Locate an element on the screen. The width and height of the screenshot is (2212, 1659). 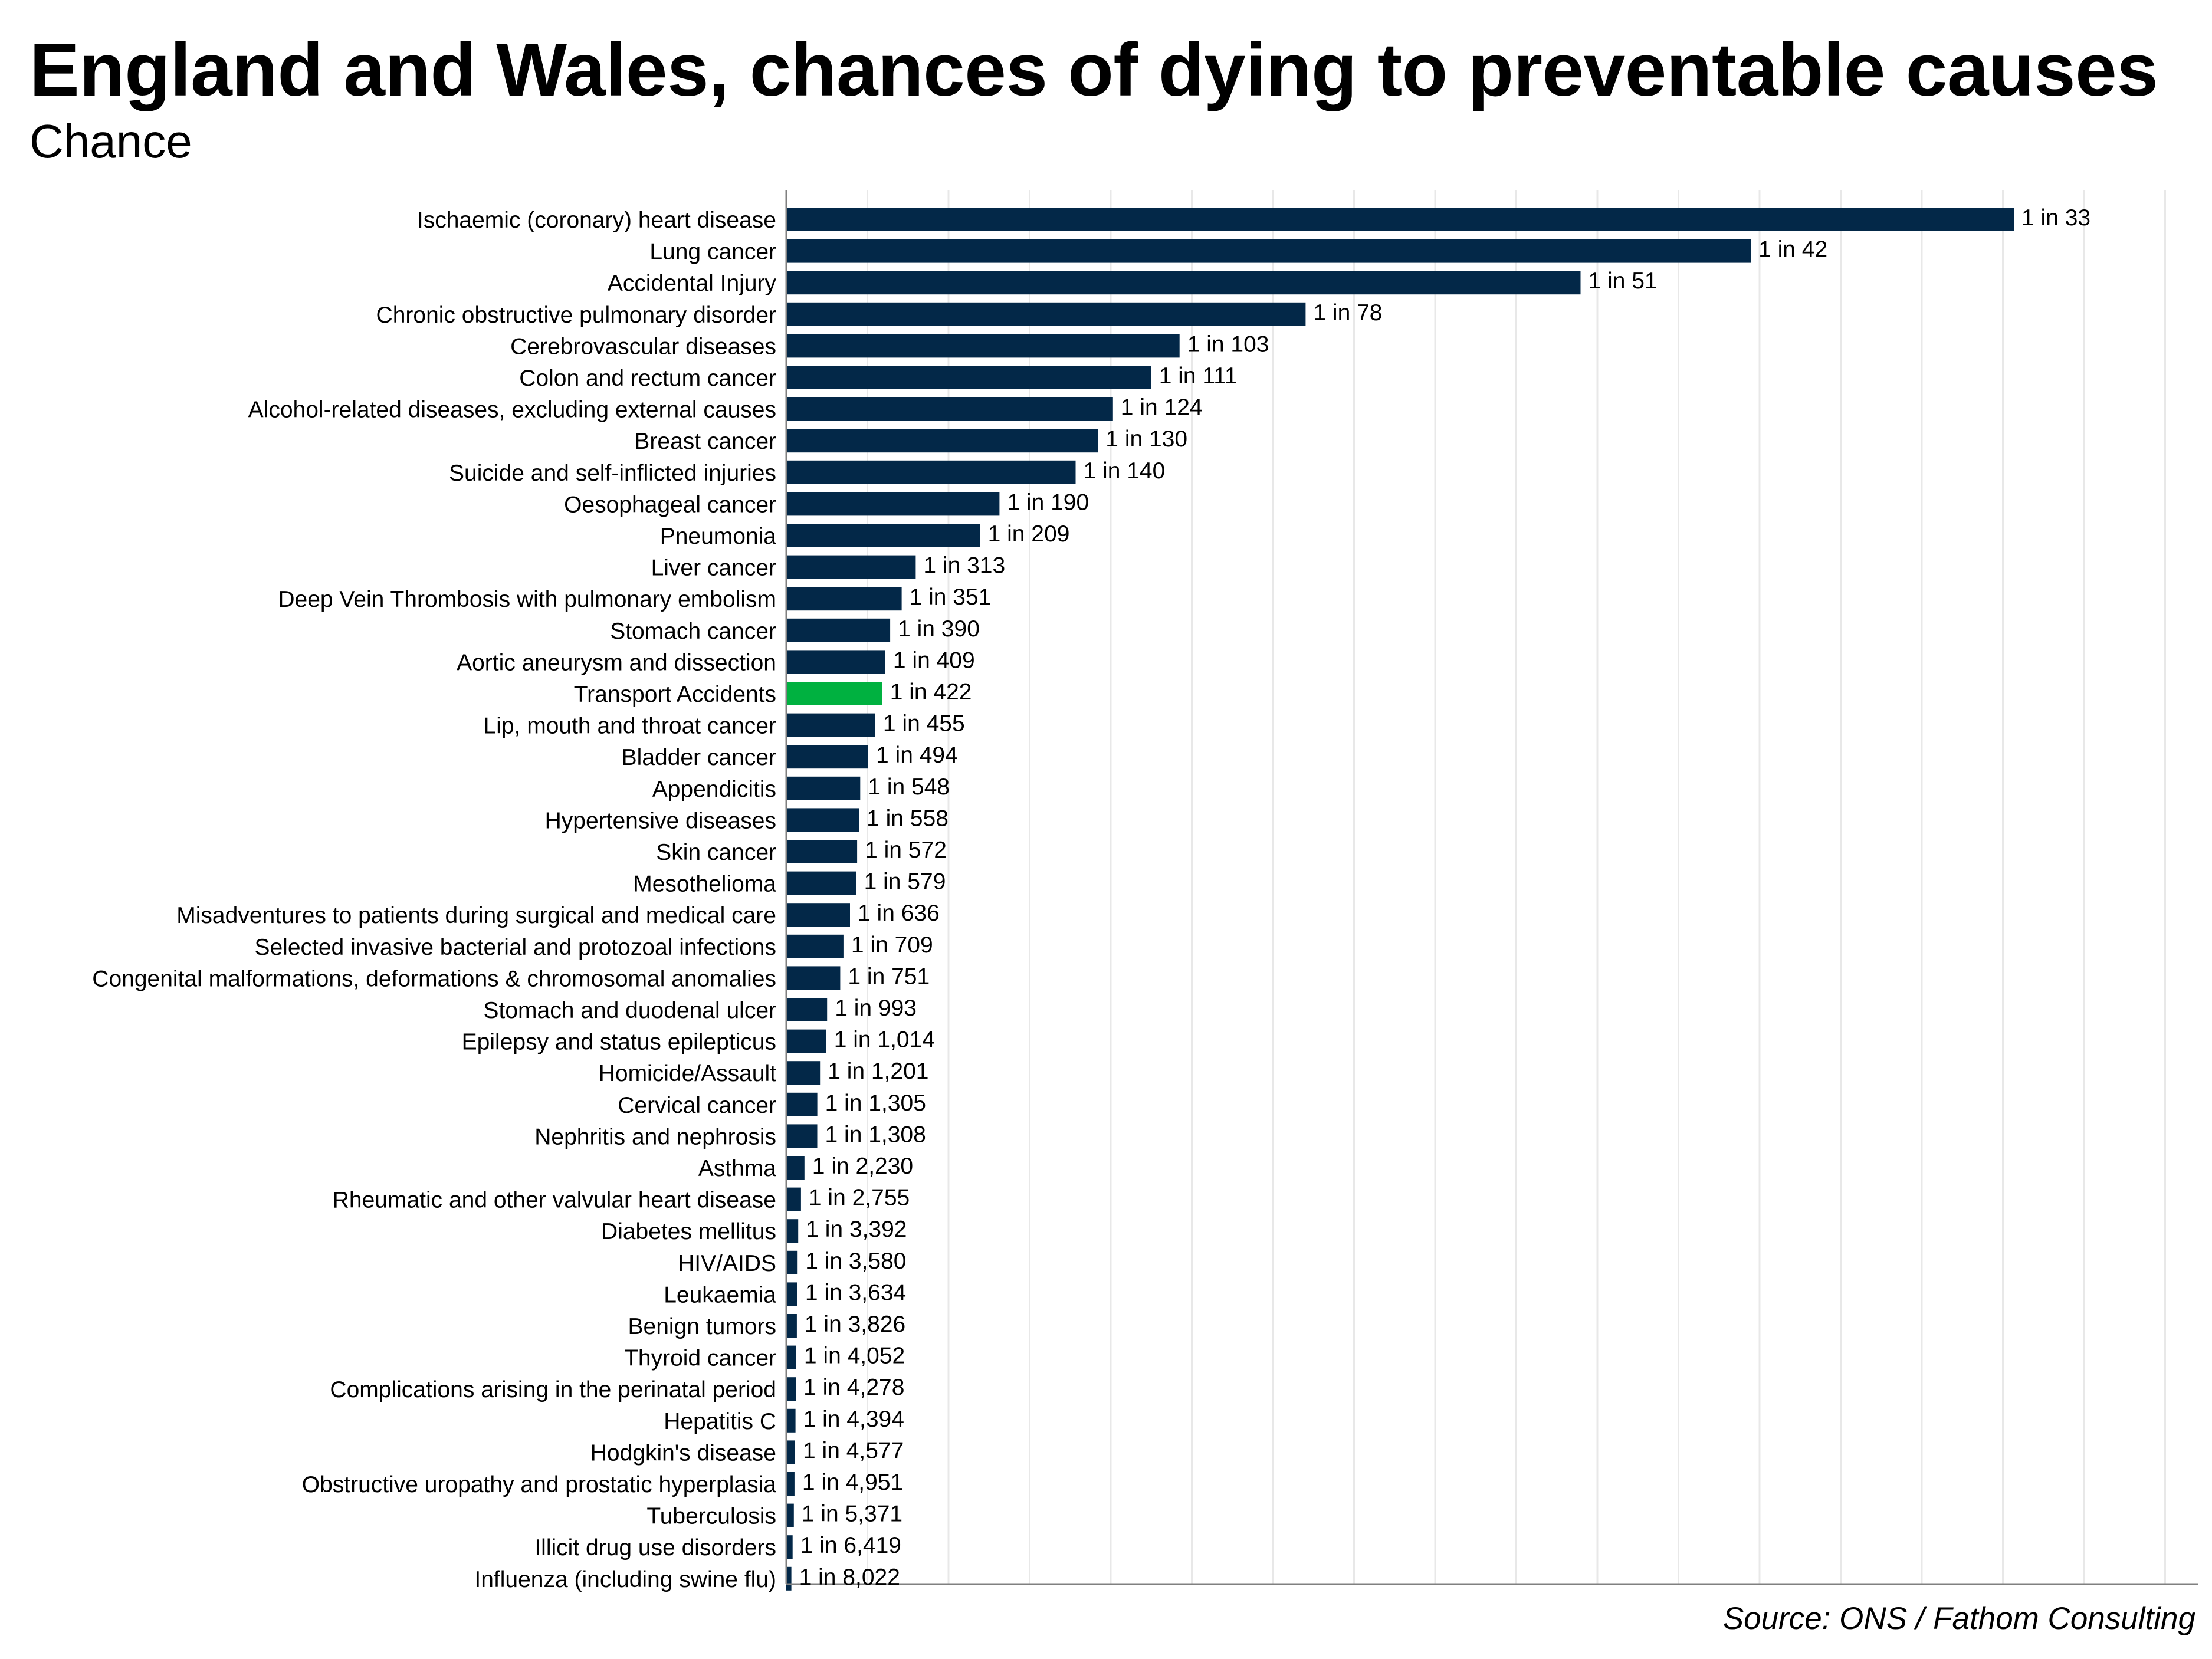
category-label-36: Thyroid cancer is located at coordinates (700, 1359).